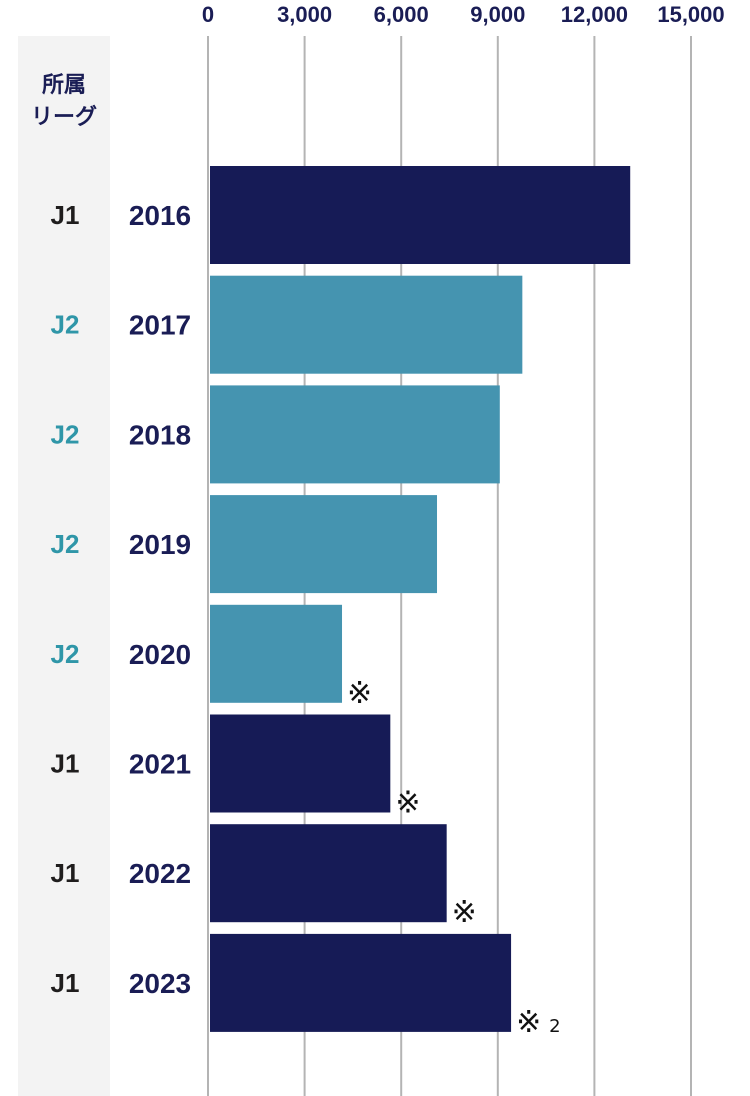  Describe the element at coordinates (463, 14) in the screenshot. I see `x-axis-ticks: 0 3,000 6,000 9,000 12,000 15,000` at that location.